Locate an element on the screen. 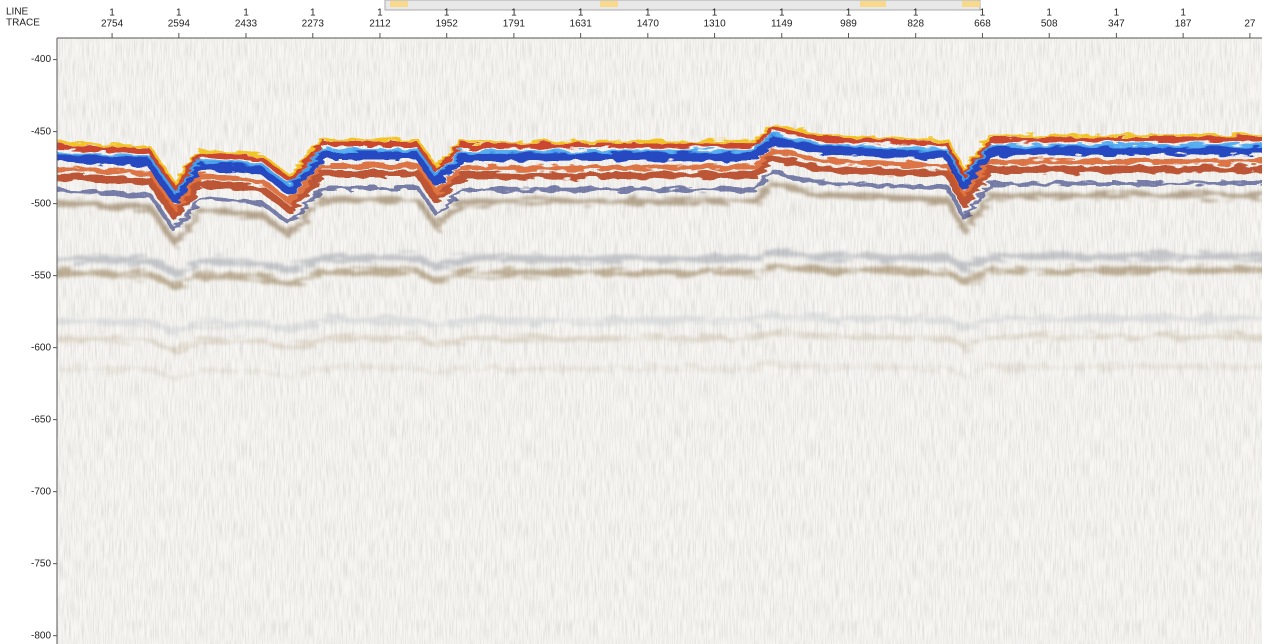 This screenshot has height=644, width=1265. x-tick-label: 2112 is located at coordinates (380, 24).